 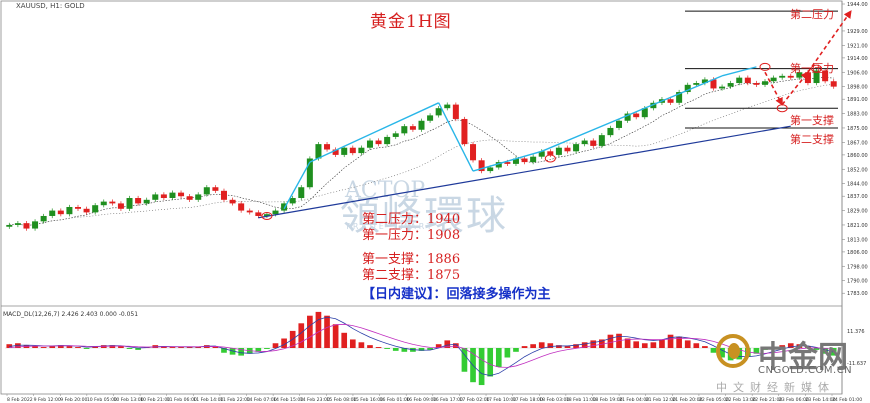 I want to click on macd-signal-line, so click(x=421, y=345).